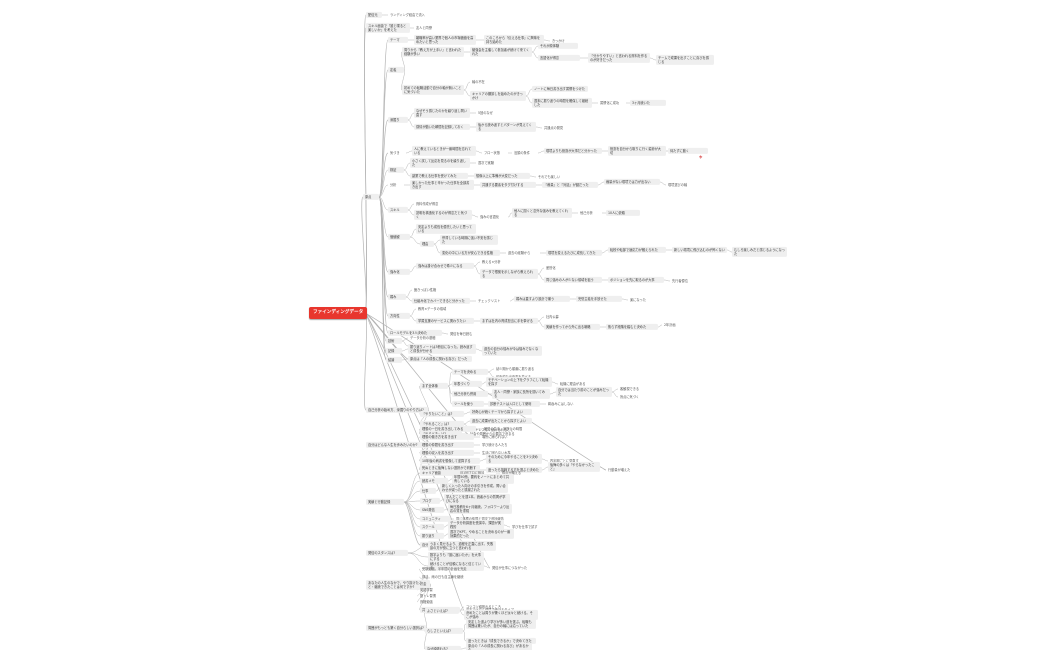  Describe the element at coordinates (619, 58) in the screenshot. I see `mindmap-node: 『分かりやすい』と言われる資料を作るのが好きだった` at that location.